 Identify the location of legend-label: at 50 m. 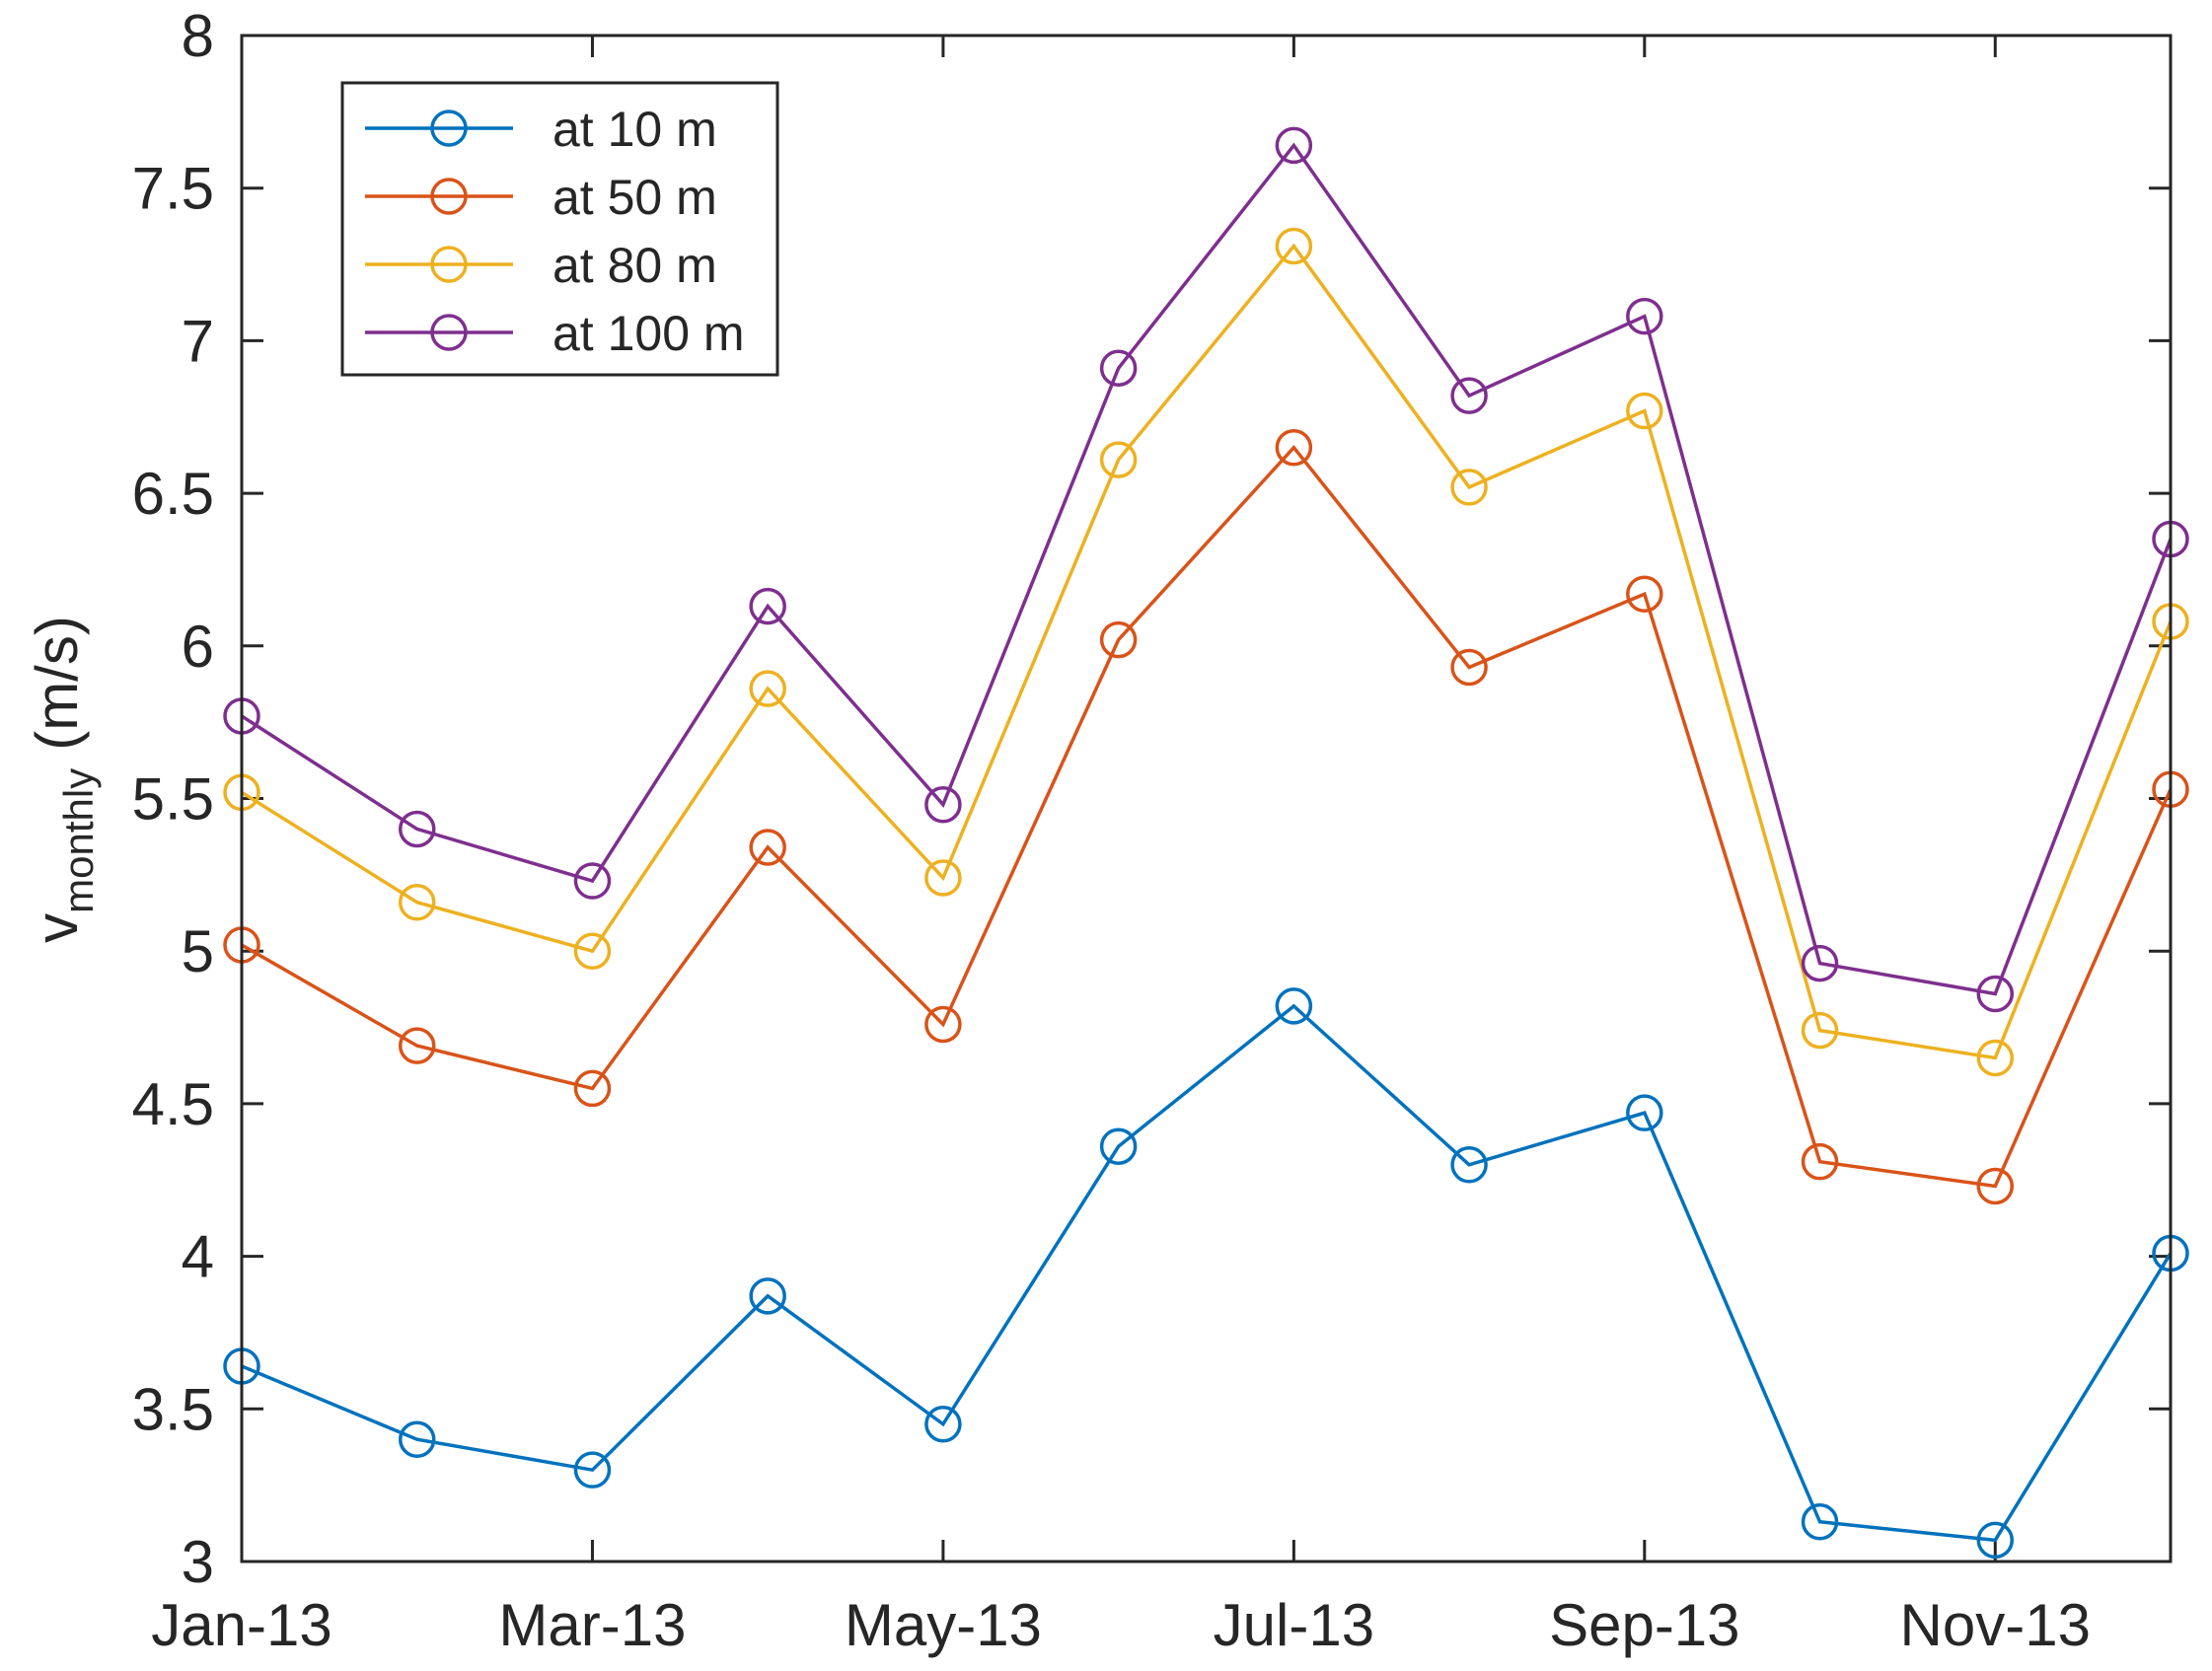
(635, 197).